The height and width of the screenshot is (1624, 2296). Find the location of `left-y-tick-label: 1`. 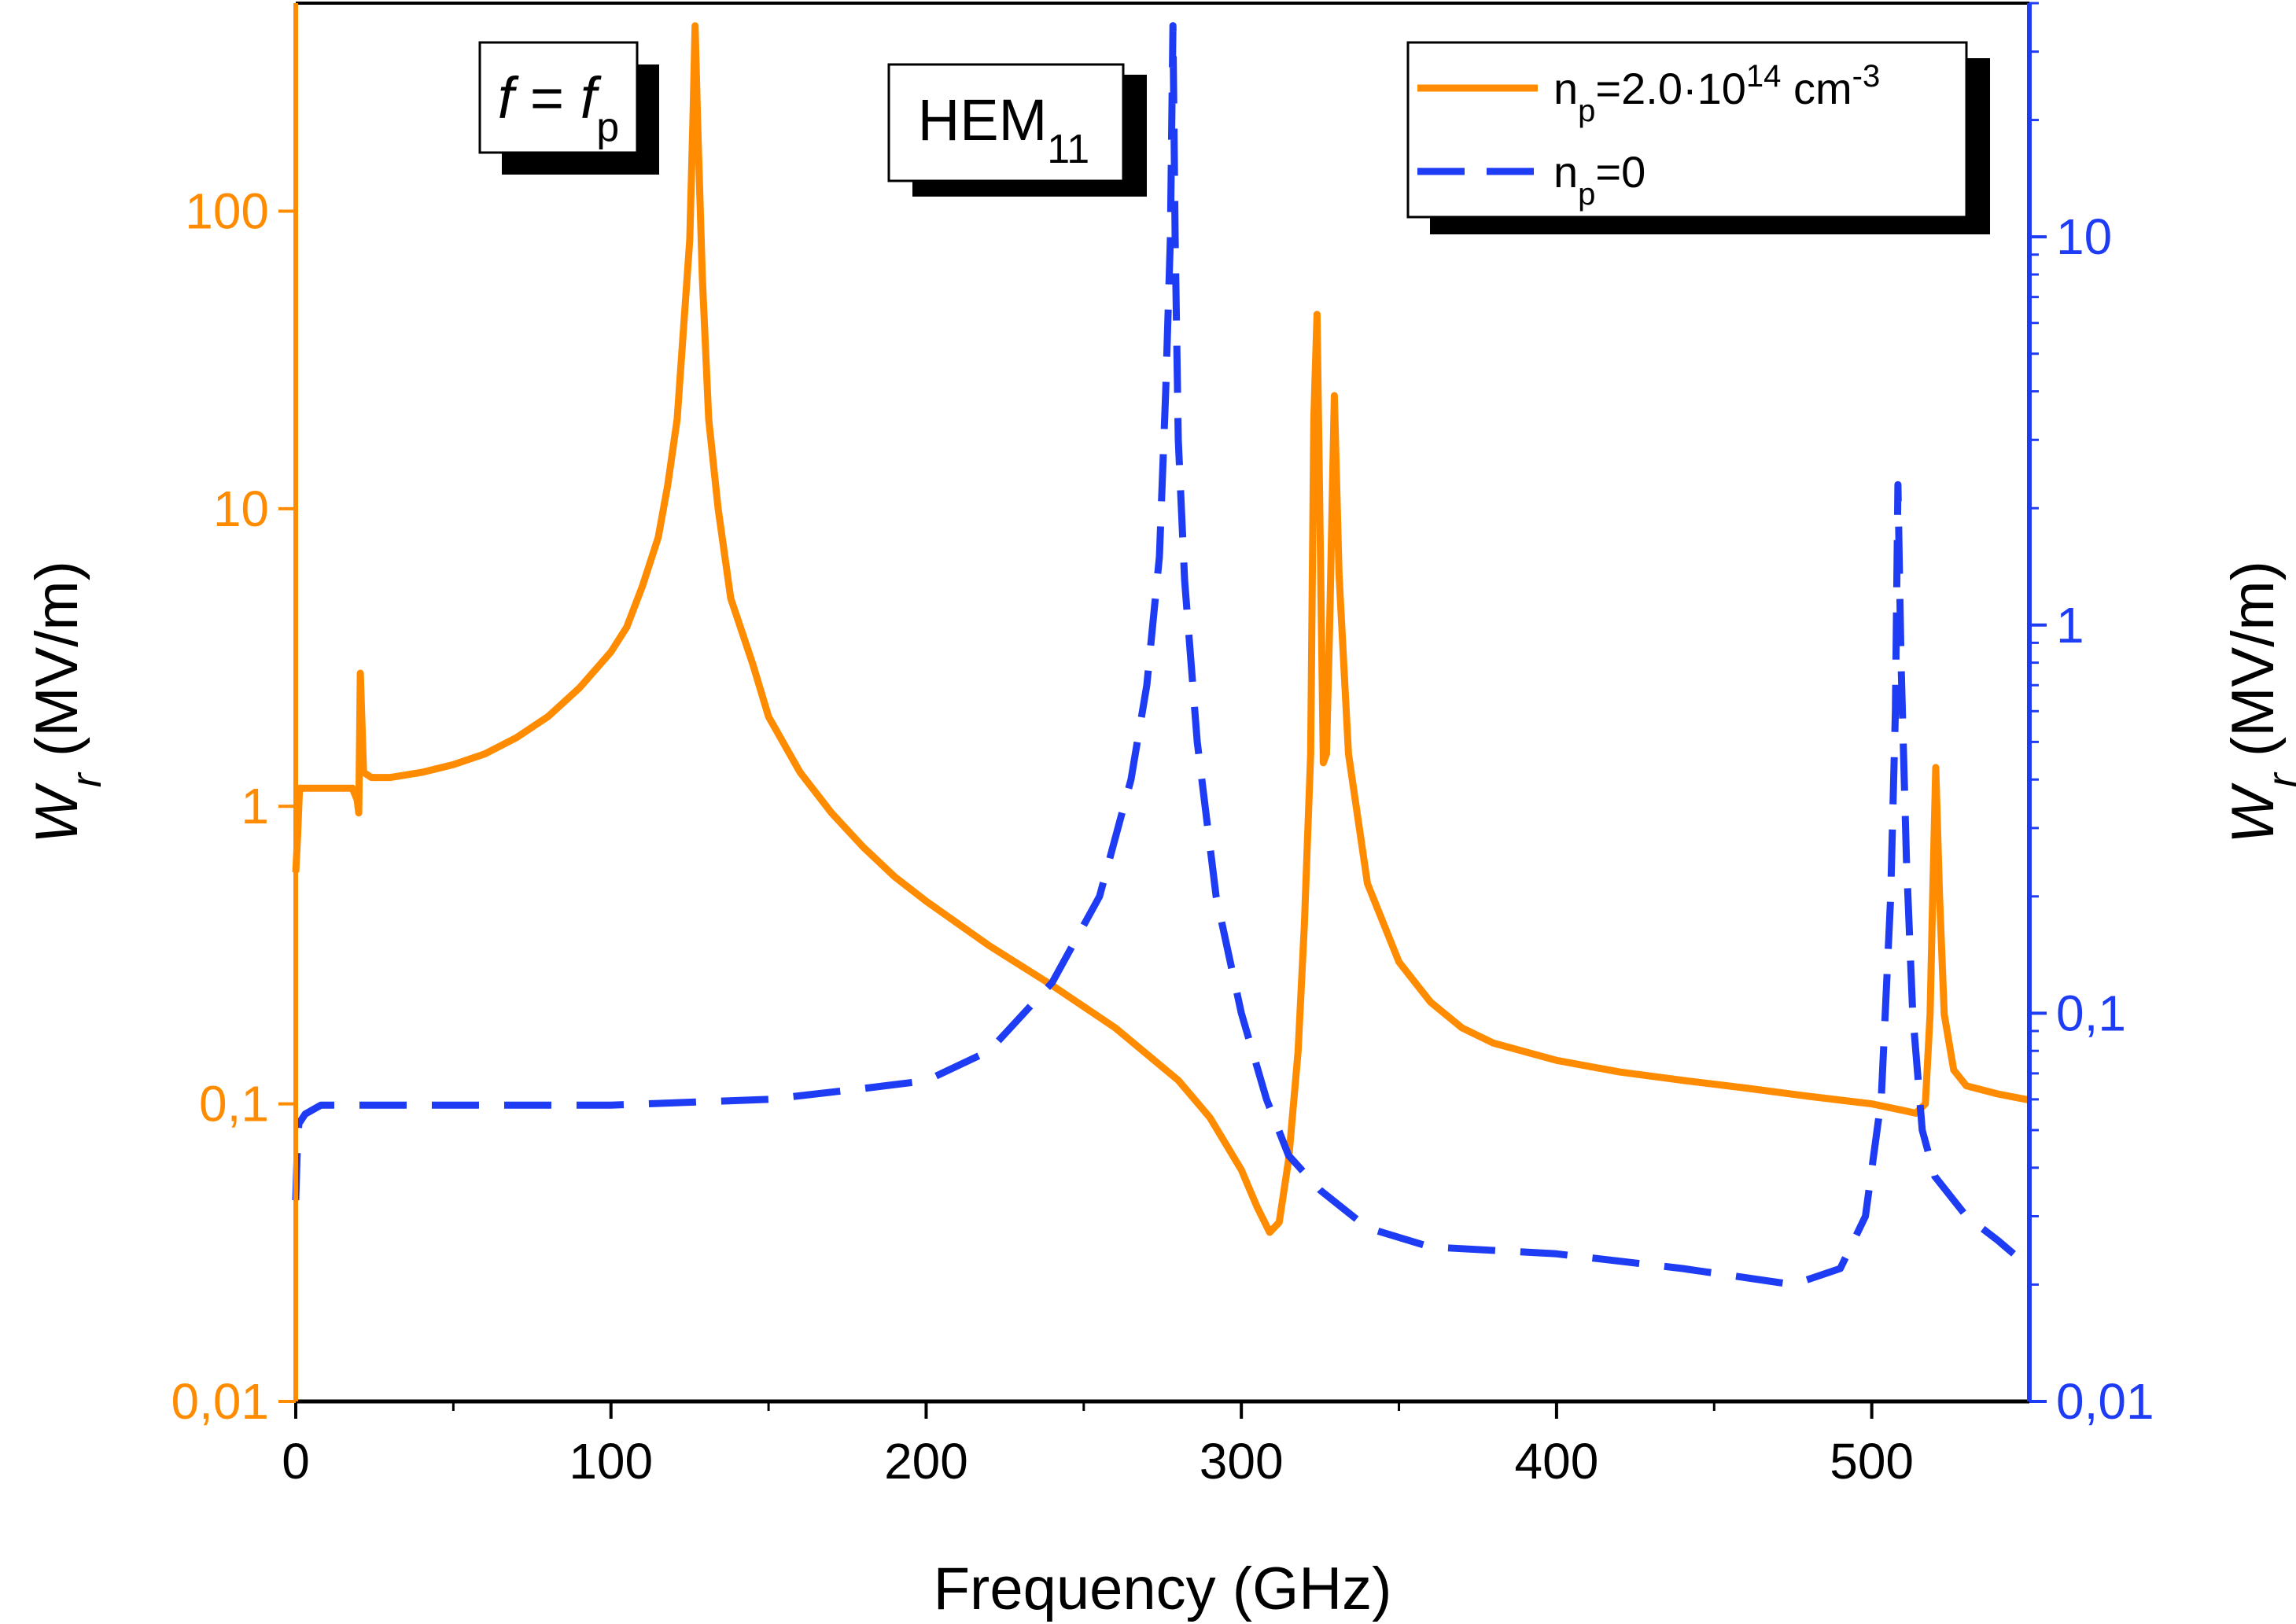

left-y-tick-label: 1 is located at coordinates (255, 806).